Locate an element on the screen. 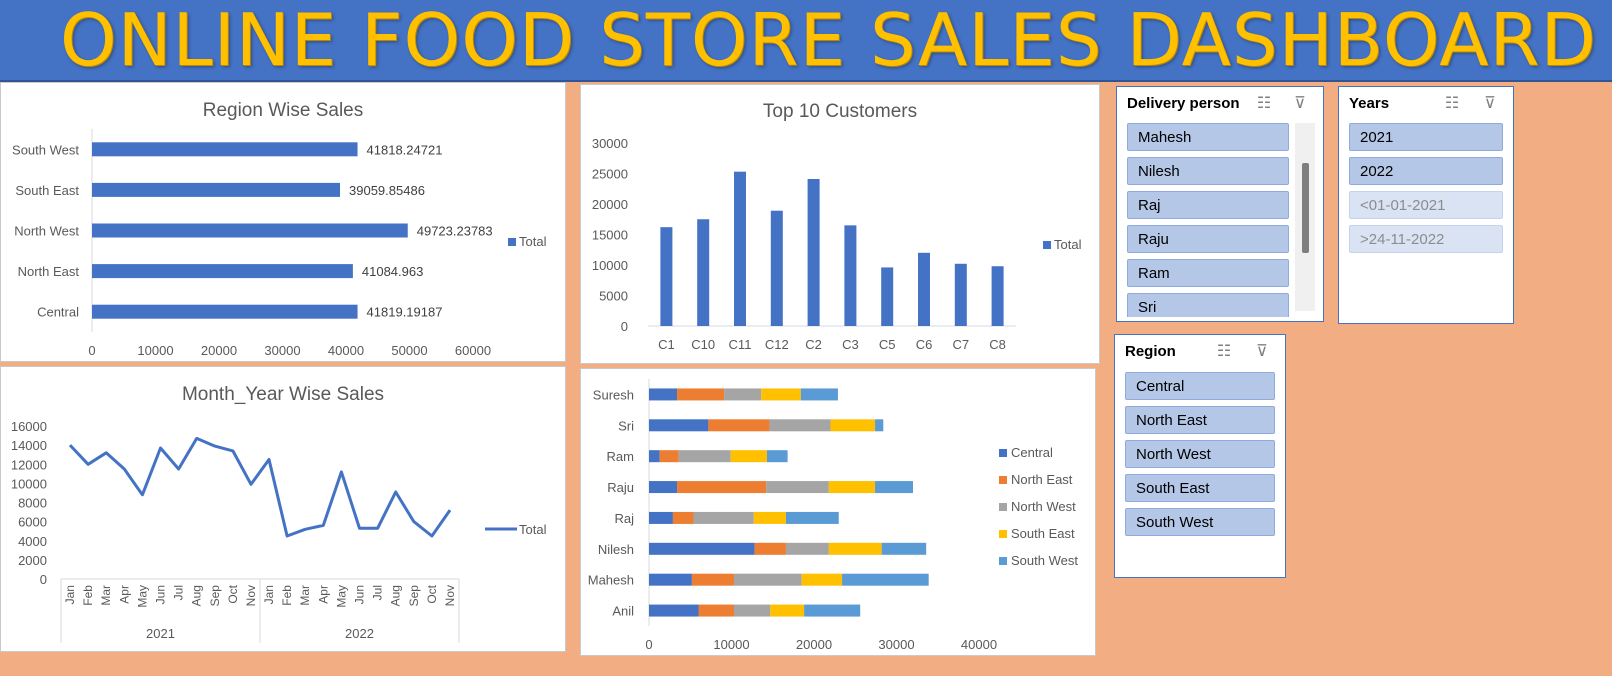  delivery-person-slicer-title: Delivery person is located at coordinates (1183, 103).